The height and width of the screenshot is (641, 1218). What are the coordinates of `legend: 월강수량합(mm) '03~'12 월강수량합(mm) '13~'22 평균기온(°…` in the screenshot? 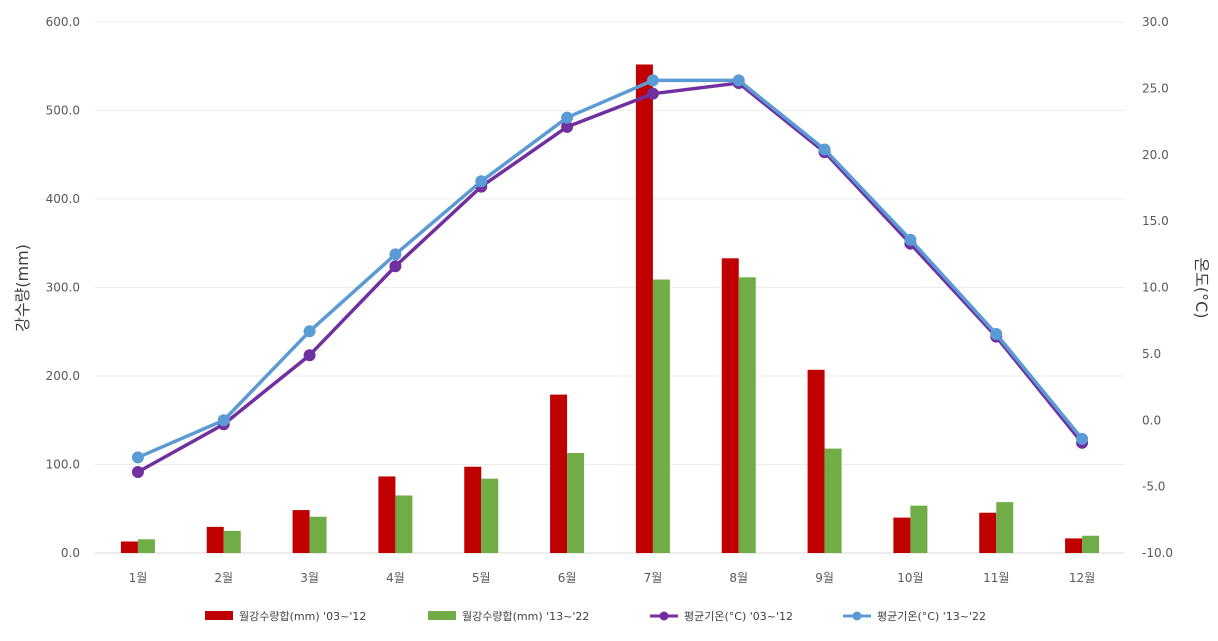 It's located at (595, 616).